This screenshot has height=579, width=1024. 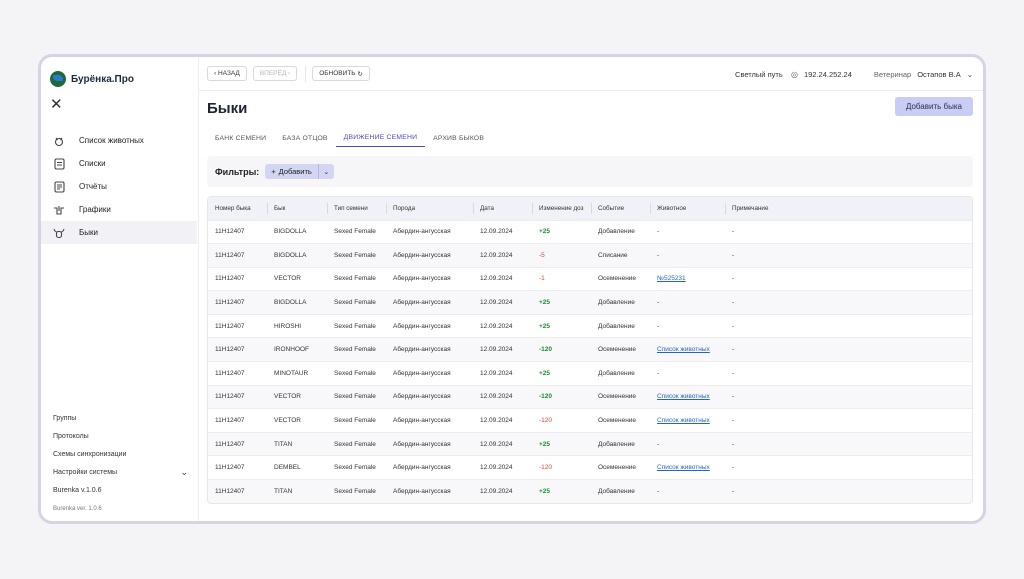 What do you see at coordinates (620, 208) in the screenshot?
I see `column-header: Событие` at bounding box center [620, 208].